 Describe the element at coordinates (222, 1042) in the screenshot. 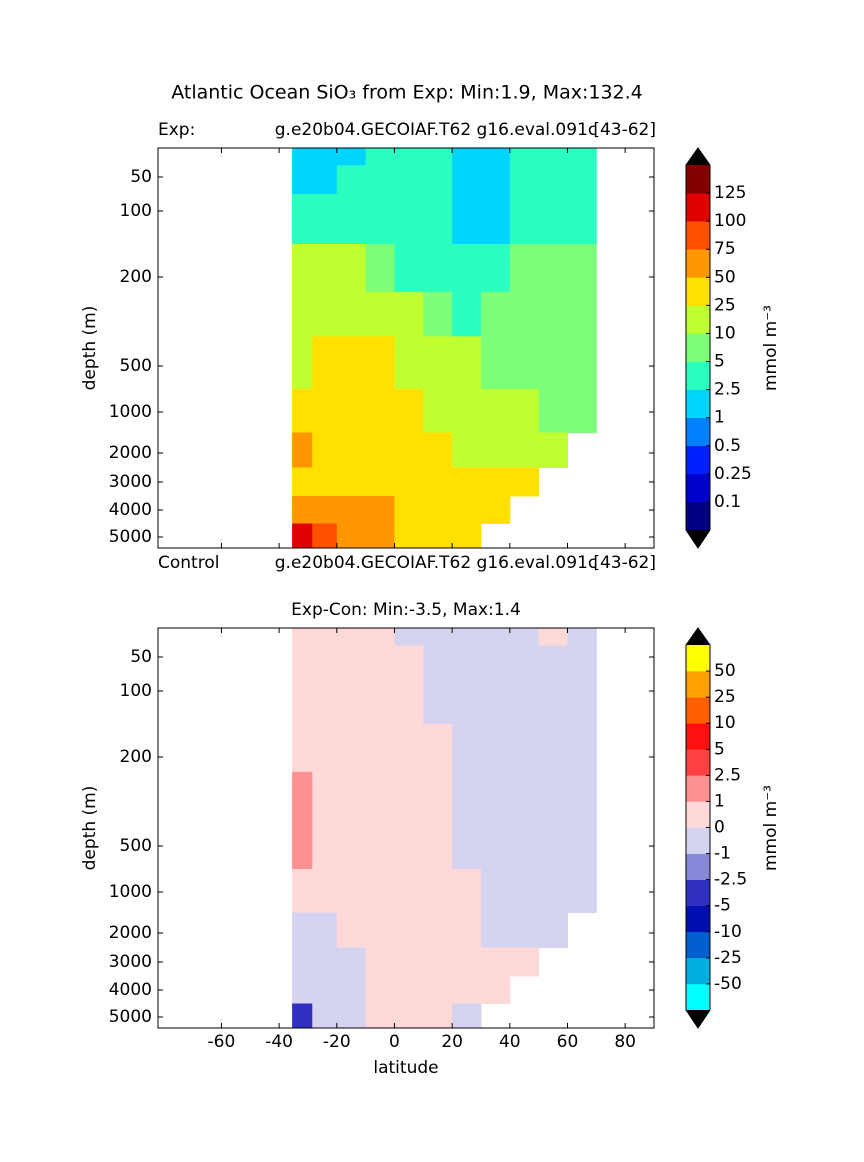

I see `x-tick-label: -60` at that location.